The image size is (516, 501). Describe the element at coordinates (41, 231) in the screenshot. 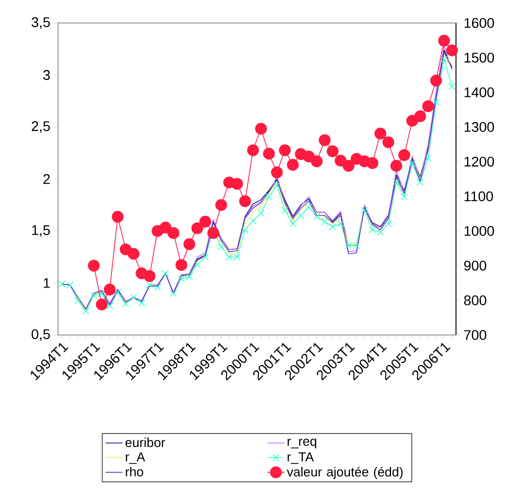

I see `y-tick-label: 1,5` at that location.